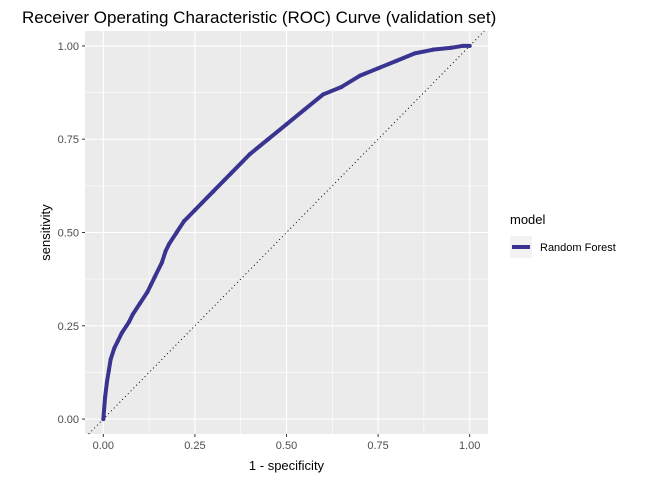 The image size is (672, 480). I want to click on x-tick-label: 0.50, so click(286, 446).